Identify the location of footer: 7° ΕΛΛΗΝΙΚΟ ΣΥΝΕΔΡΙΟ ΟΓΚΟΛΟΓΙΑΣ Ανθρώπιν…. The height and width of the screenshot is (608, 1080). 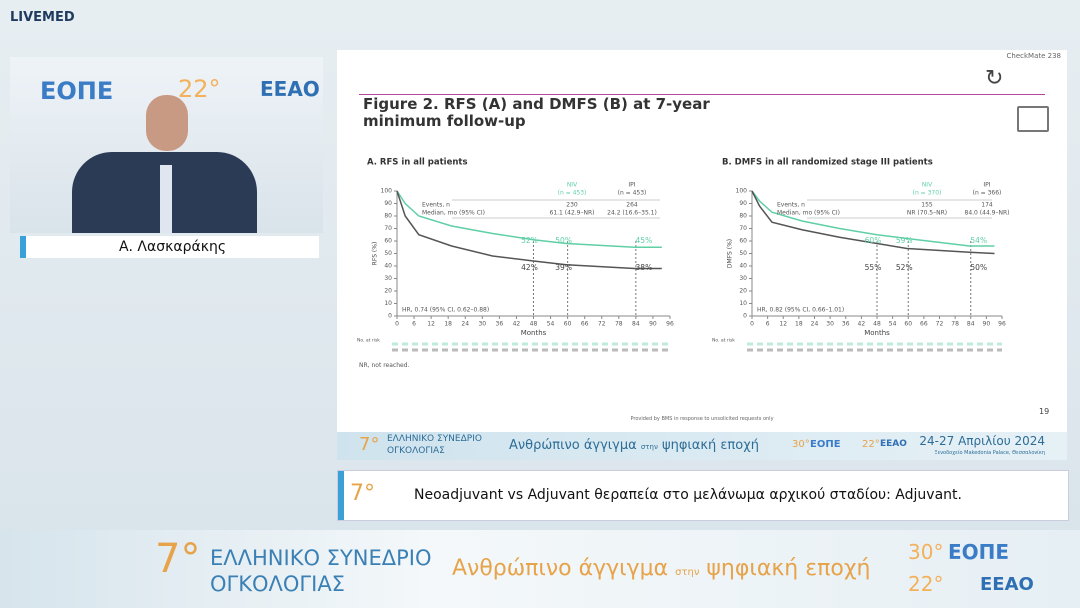
(540, 569).